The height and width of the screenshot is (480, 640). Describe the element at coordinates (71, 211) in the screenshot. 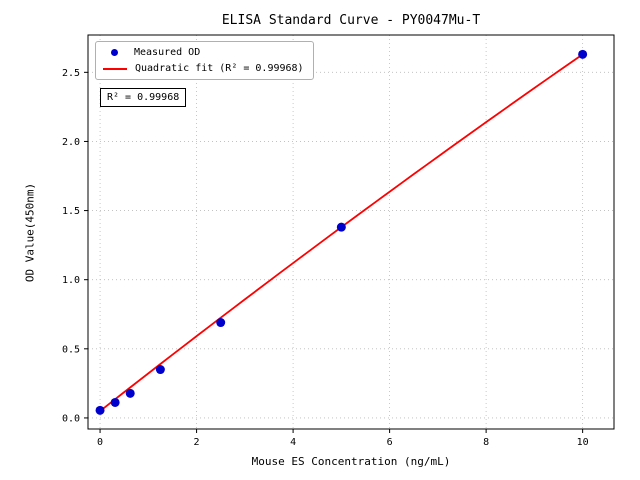

I see `y-tick-label: 1.5` at that location.